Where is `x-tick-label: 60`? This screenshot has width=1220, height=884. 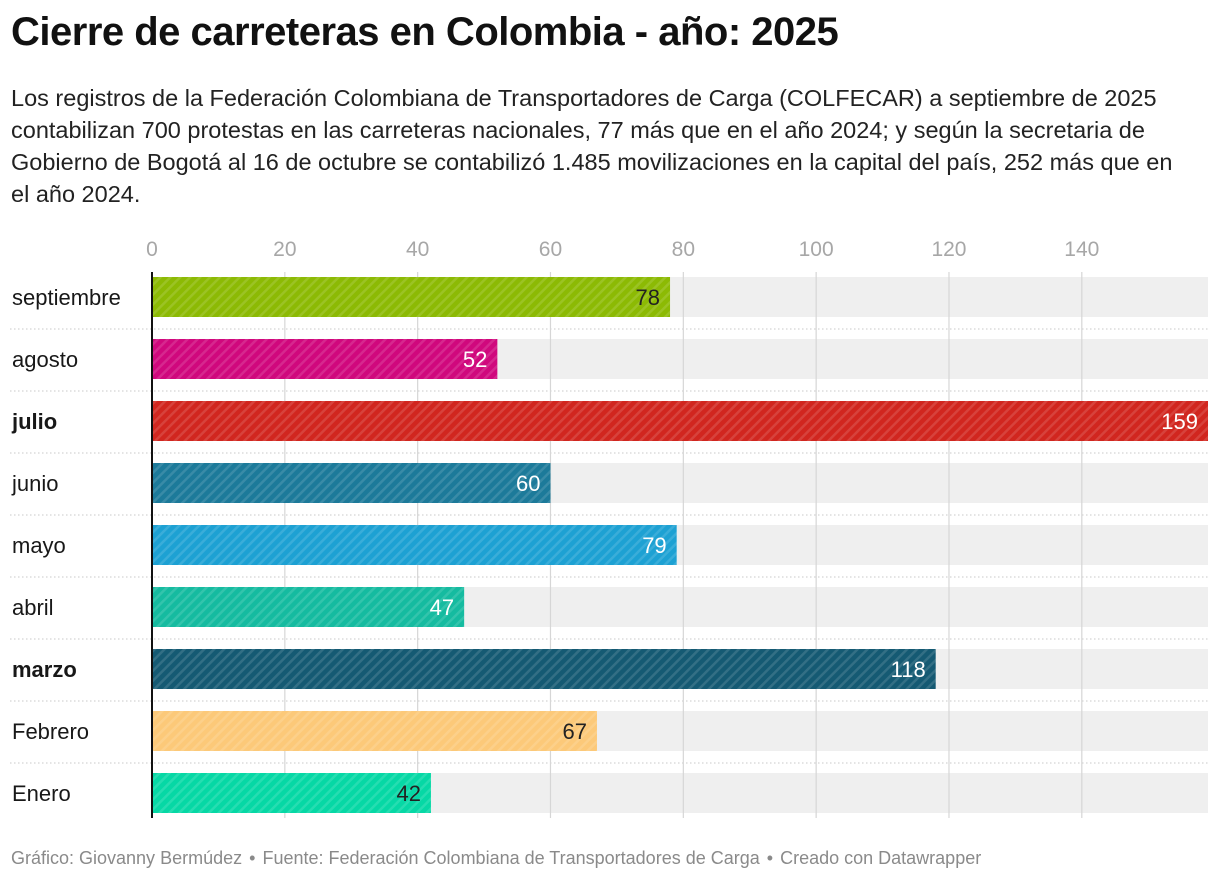
x-tick-label: 60 is located at coordinates (550, 249).